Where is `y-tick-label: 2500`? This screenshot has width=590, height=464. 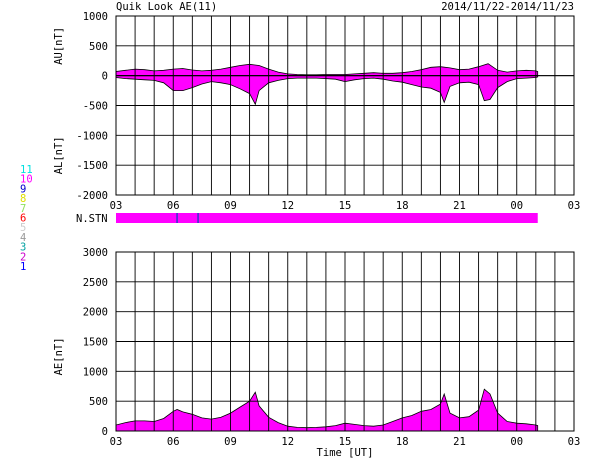
y-tick-label: 2500 is located at coordinates (95, 283).